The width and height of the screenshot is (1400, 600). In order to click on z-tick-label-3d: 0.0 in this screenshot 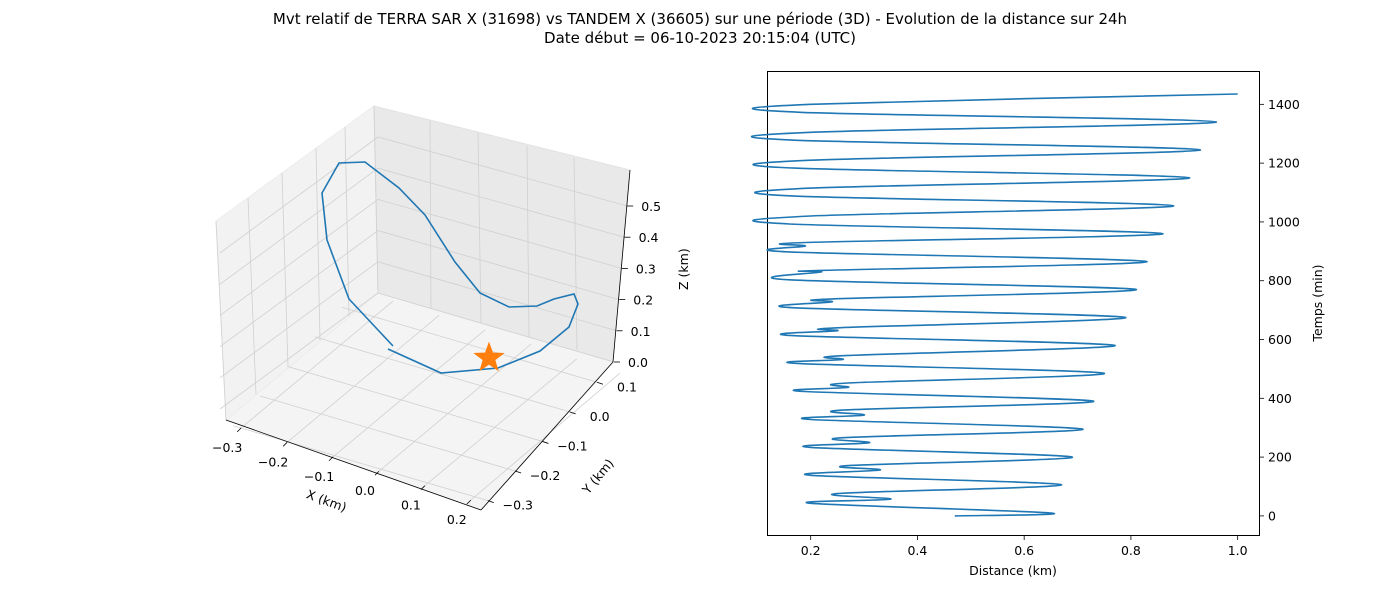, I will do `click(638, 362)`.